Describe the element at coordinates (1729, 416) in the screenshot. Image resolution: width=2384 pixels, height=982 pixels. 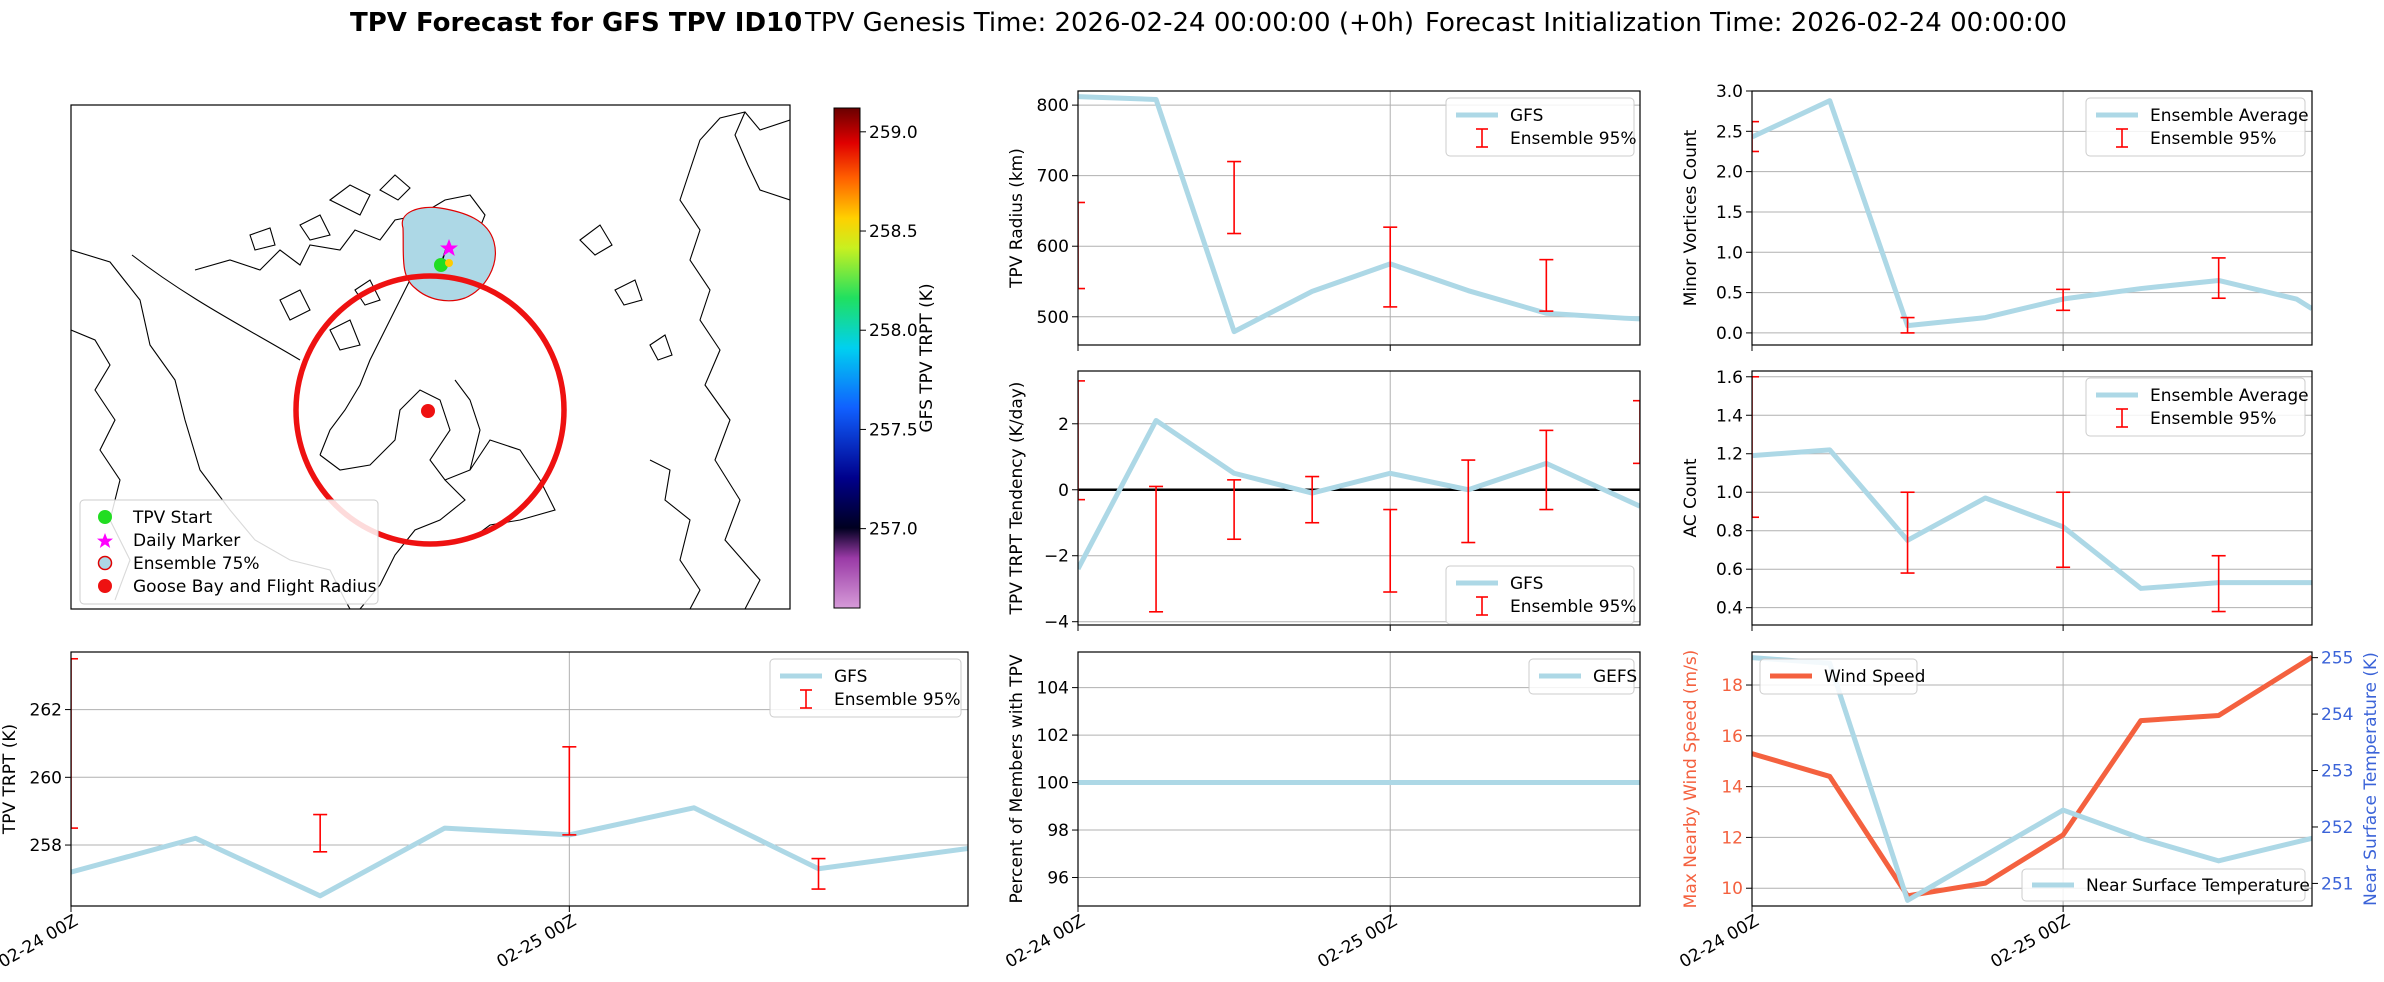
I see `y-tick-label: 1.4` at that location.